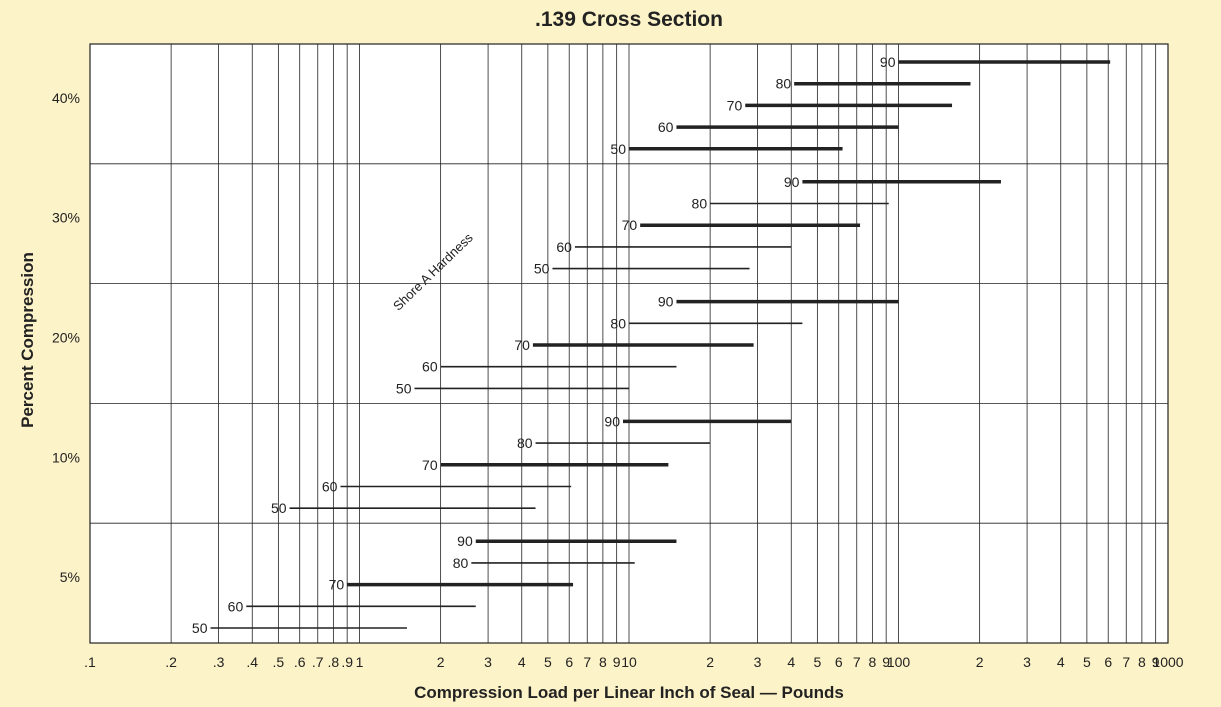 The height and width of the screenshot is (707, 1221). I want to click on y-tick-label: 20%, so click(66, 338).